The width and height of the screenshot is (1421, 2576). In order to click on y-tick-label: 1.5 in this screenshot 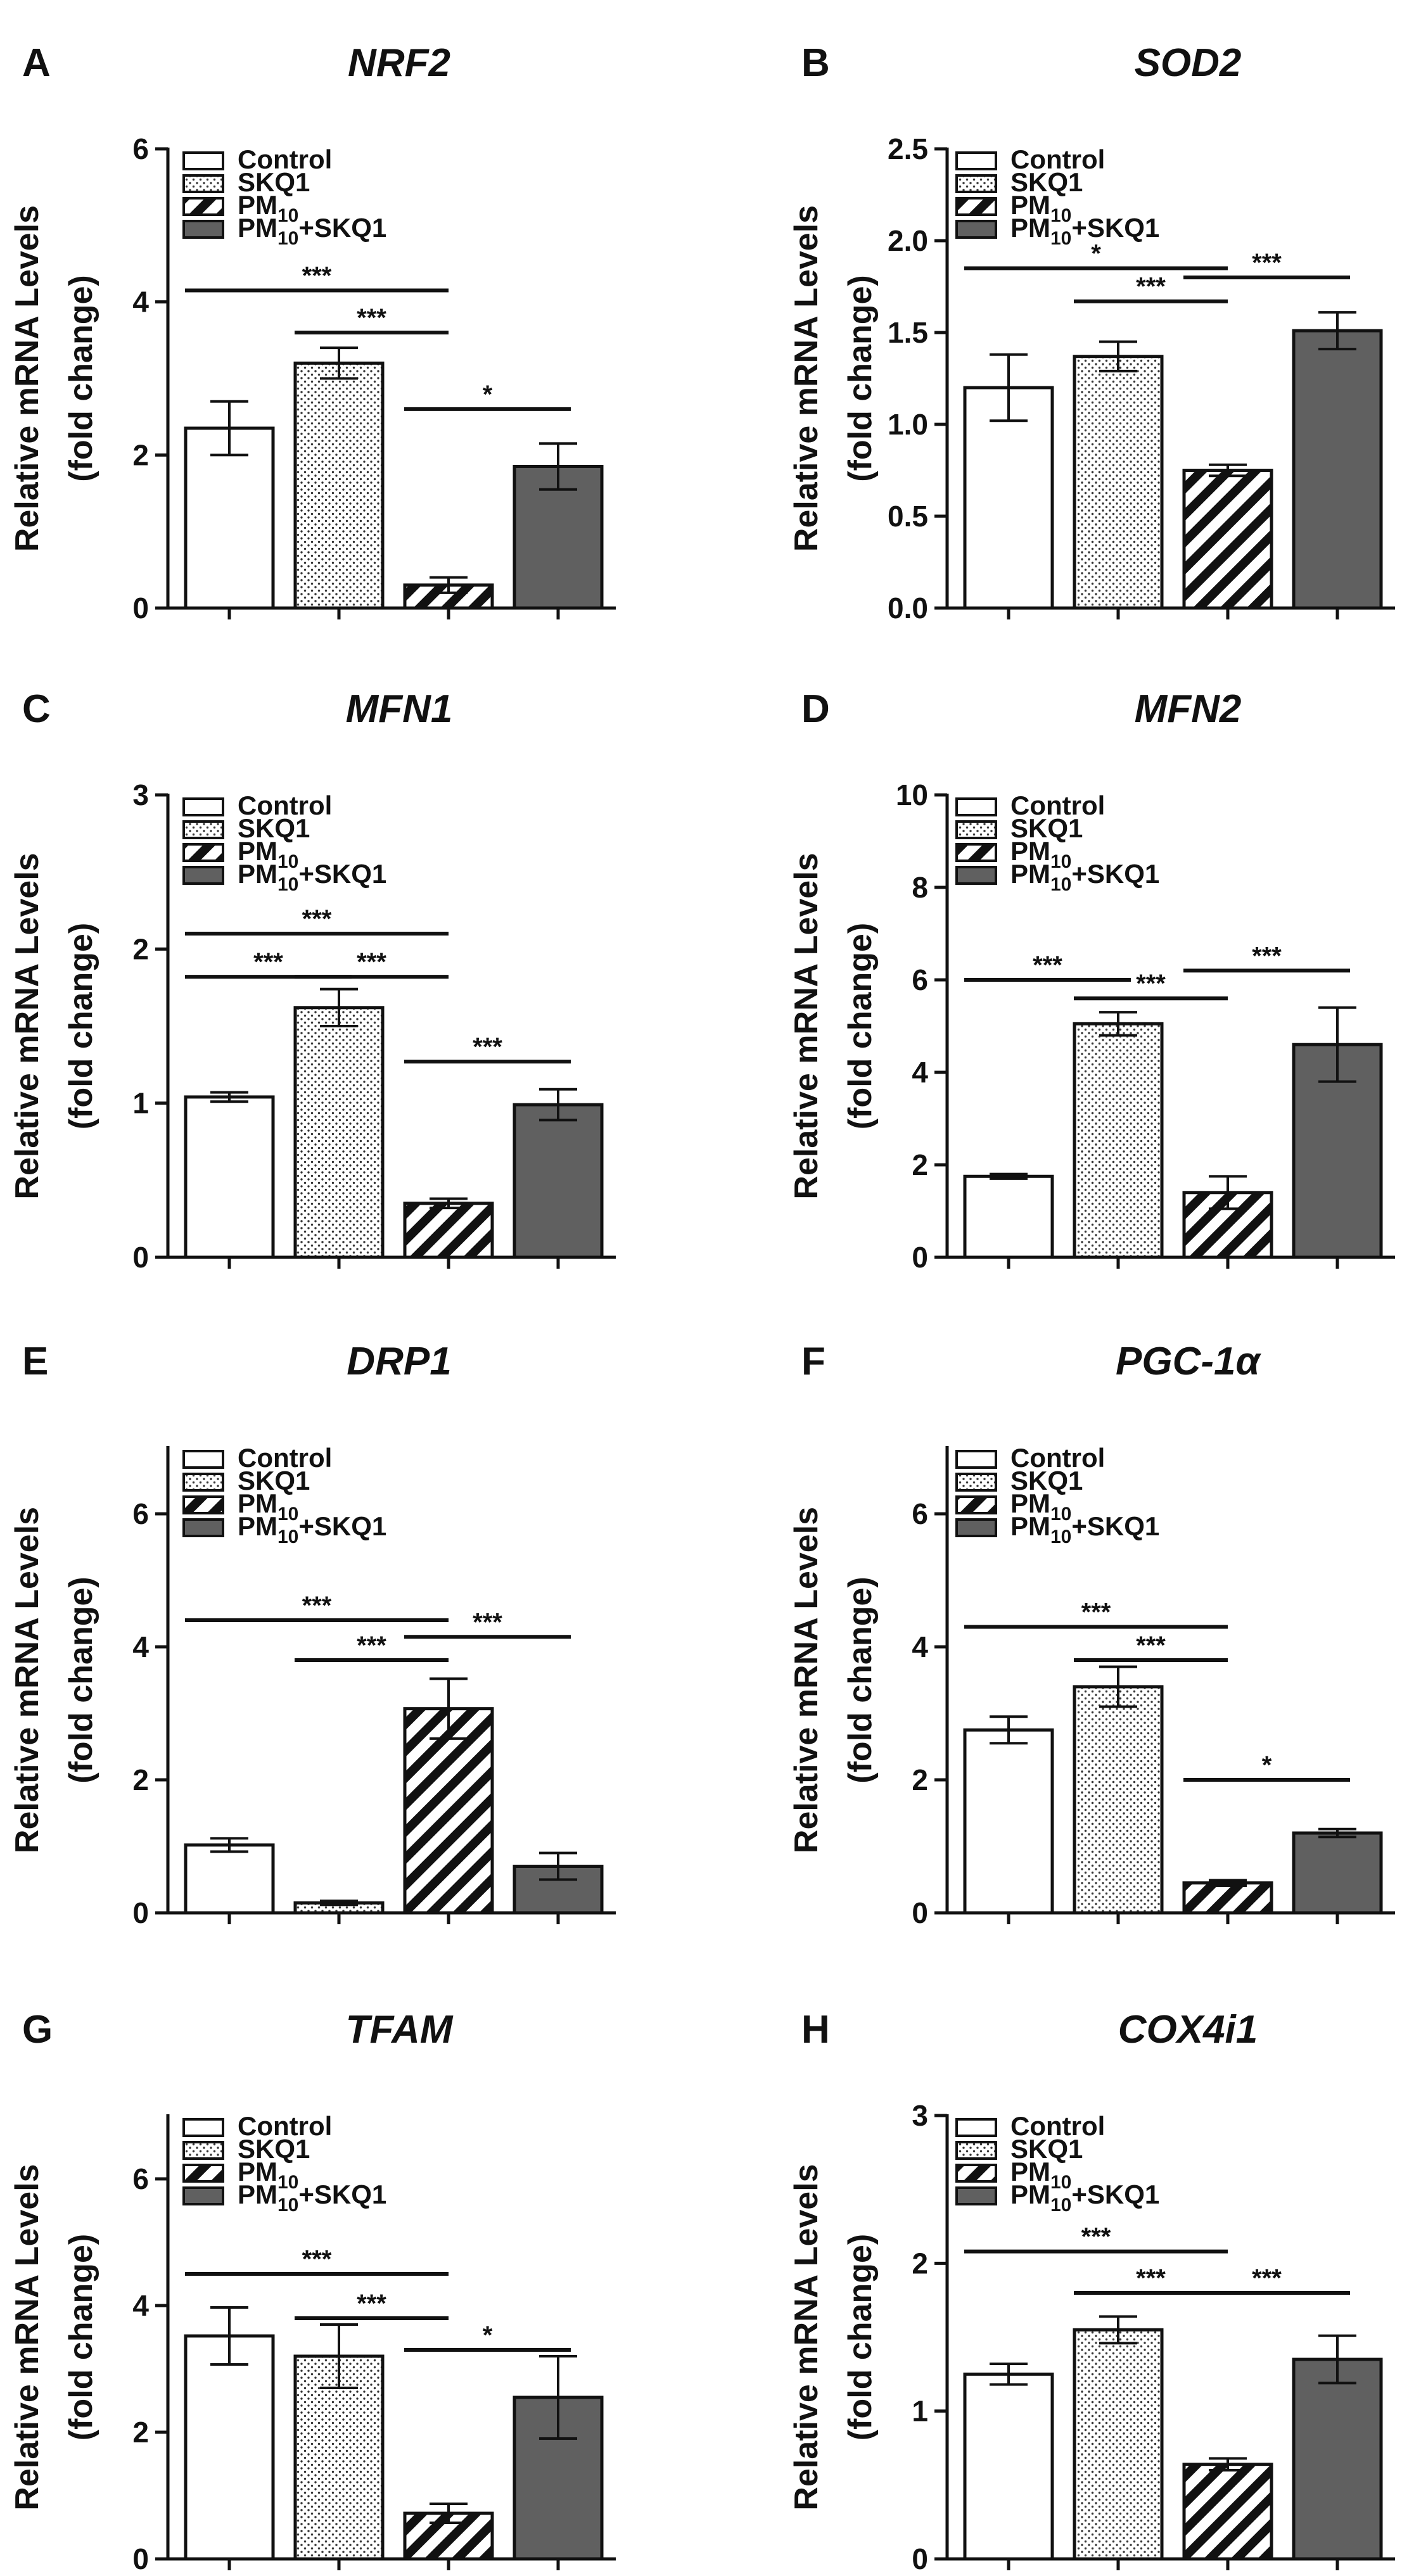, I will do `click(908, 332)`.